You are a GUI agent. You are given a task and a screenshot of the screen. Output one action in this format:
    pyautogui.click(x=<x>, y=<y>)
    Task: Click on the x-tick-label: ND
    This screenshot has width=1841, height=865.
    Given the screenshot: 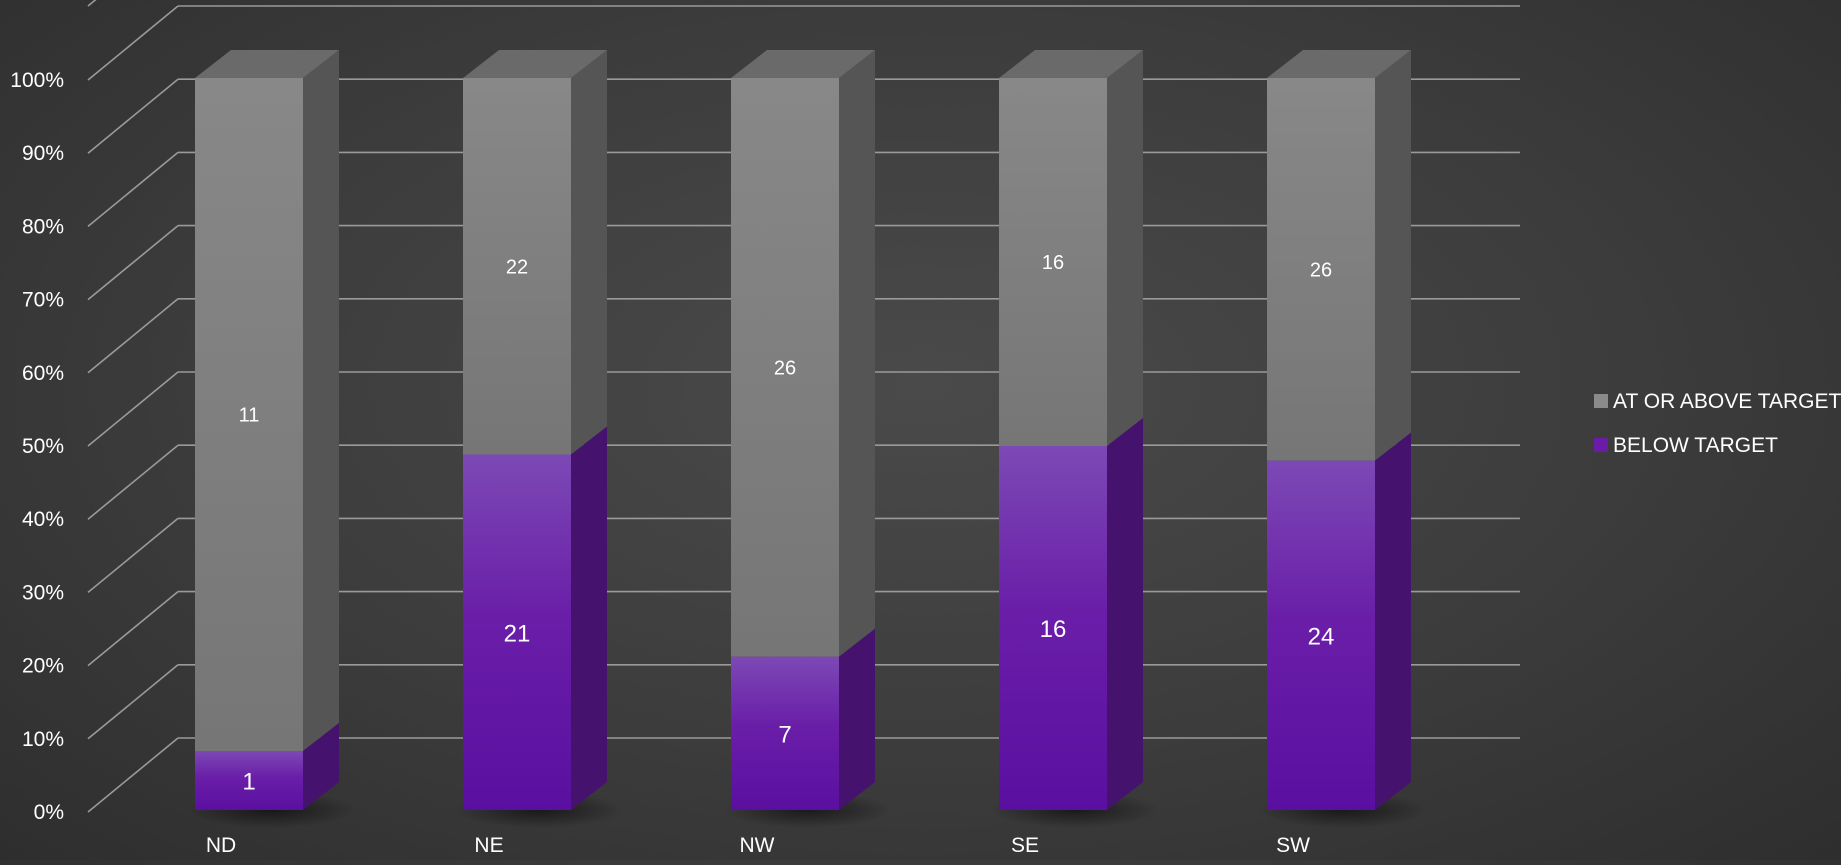 What is the action you would take?
    pyautogui.click(x=221, y=845)
    